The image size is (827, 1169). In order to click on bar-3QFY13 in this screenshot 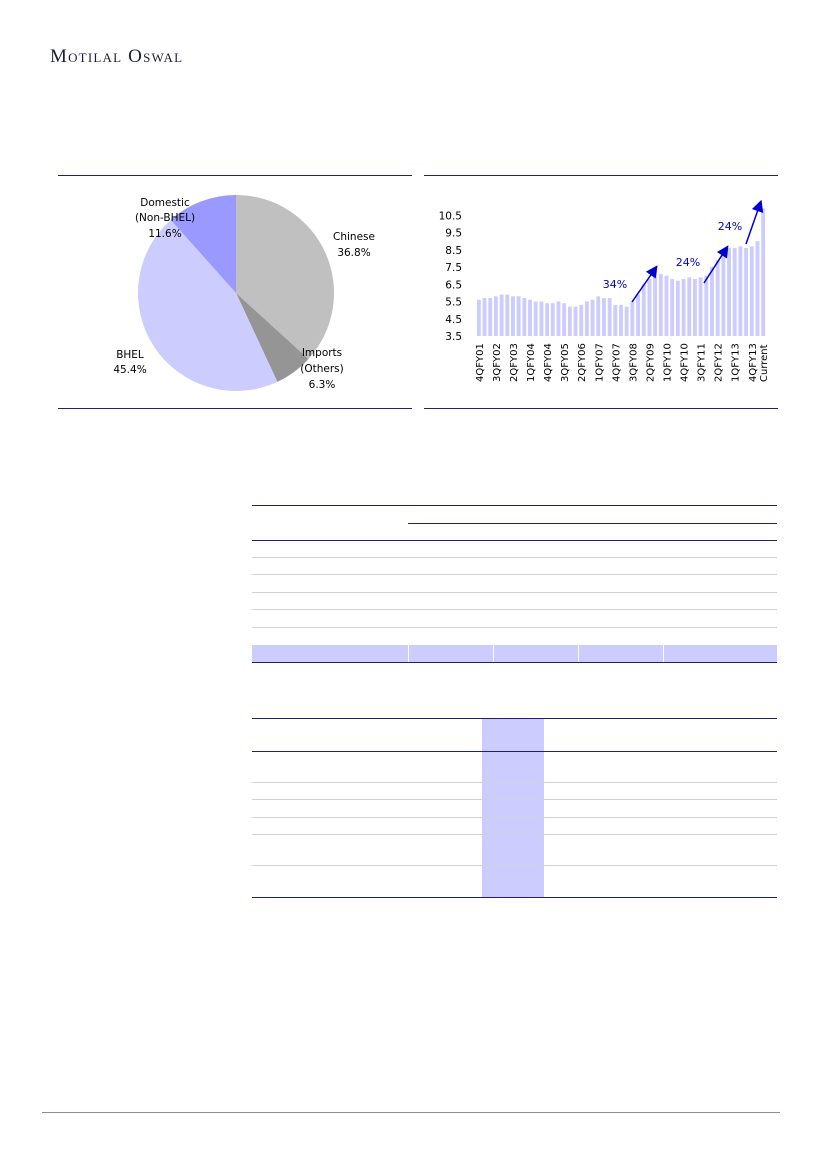, I will do `click(746, 292)`.